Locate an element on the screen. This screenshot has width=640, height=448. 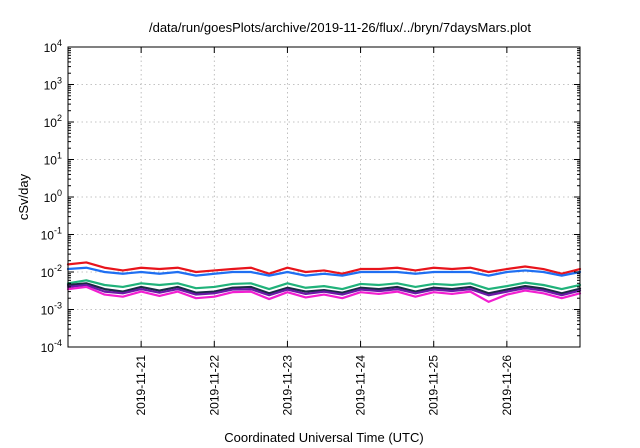
y-axis-label: cSv/day is located at coordinates (23, 196).